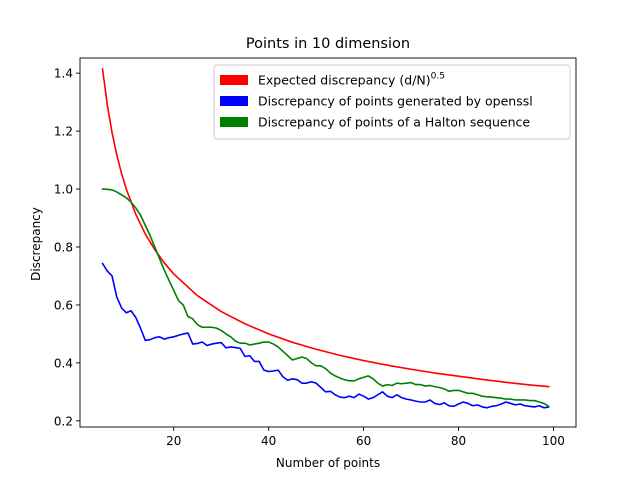 The height and width of the screenshot is (485, 640). What do you see at coordinates (234, 101) in the screenshot?
I see `legend-swatch-openssl` at bounding box center [234, 101].